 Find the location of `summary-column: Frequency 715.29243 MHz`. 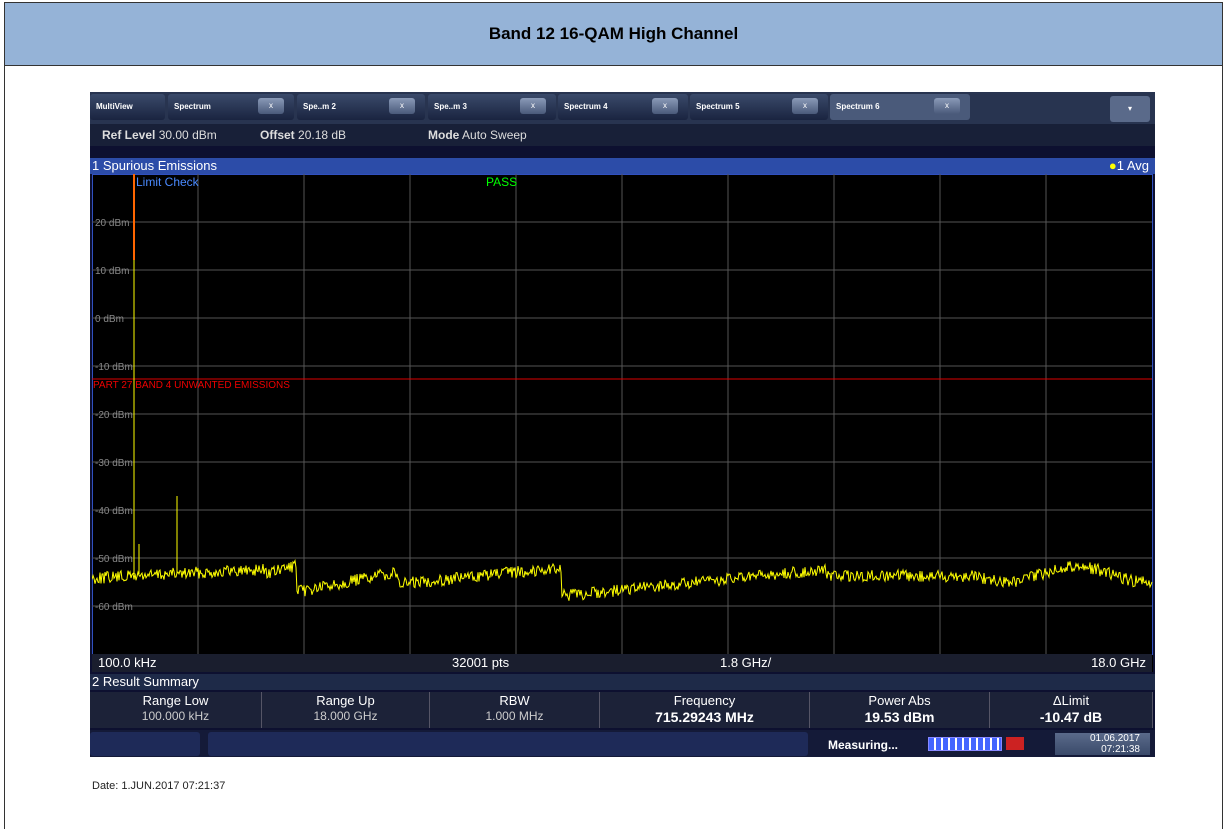

summary-column: Frequency 715.29243 MHz is located at coordinates (705, 710).